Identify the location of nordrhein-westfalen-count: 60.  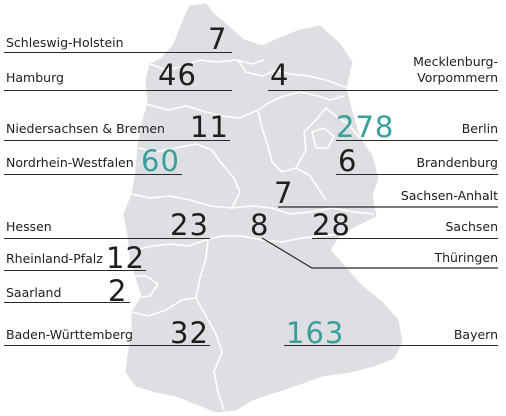
(160, 161).